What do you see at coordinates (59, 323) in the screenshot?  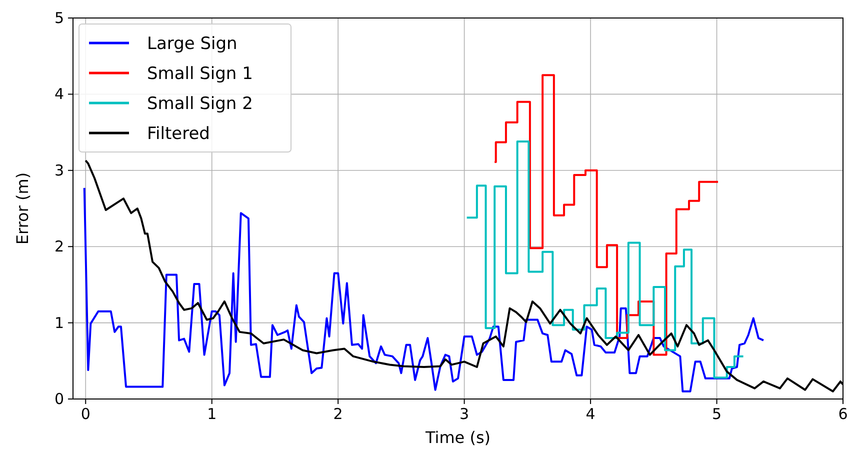 I see `y-tick-label: 1` at bounding box center [59, 323].